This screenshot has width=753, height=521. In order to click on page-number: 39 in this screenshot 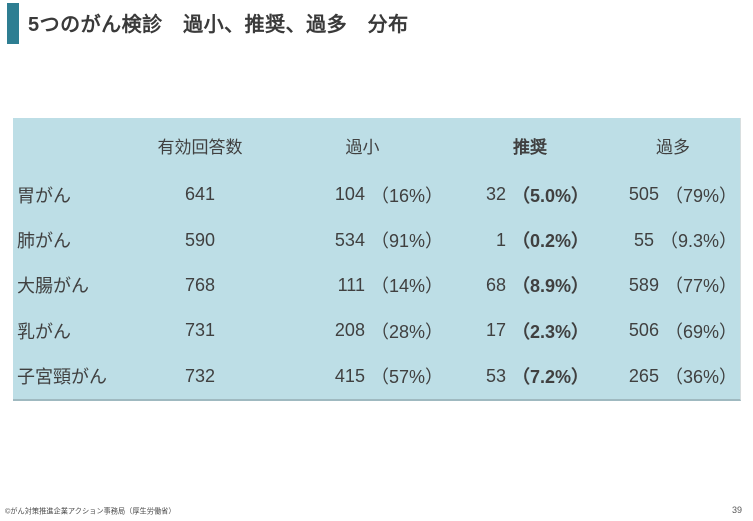, I will do `click(736, 510)`.